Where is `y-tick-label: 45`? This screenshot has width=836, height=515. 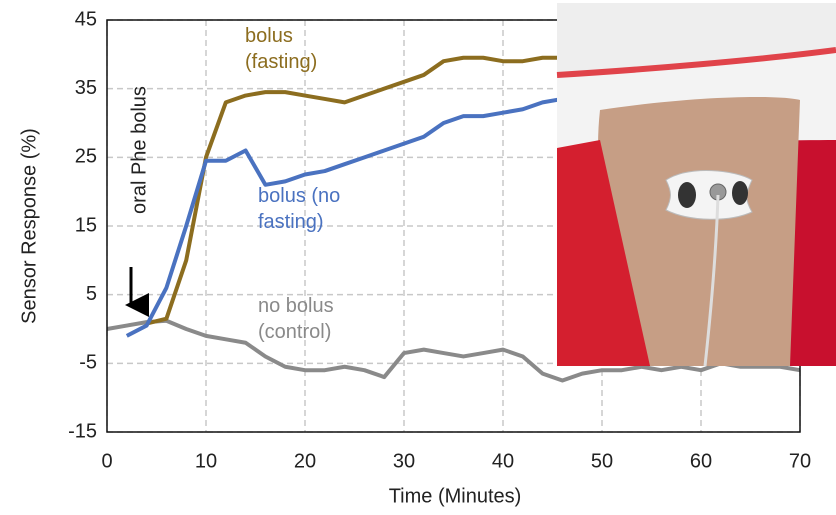 y-tick-label: 45 is located at coordinates (86, 19).